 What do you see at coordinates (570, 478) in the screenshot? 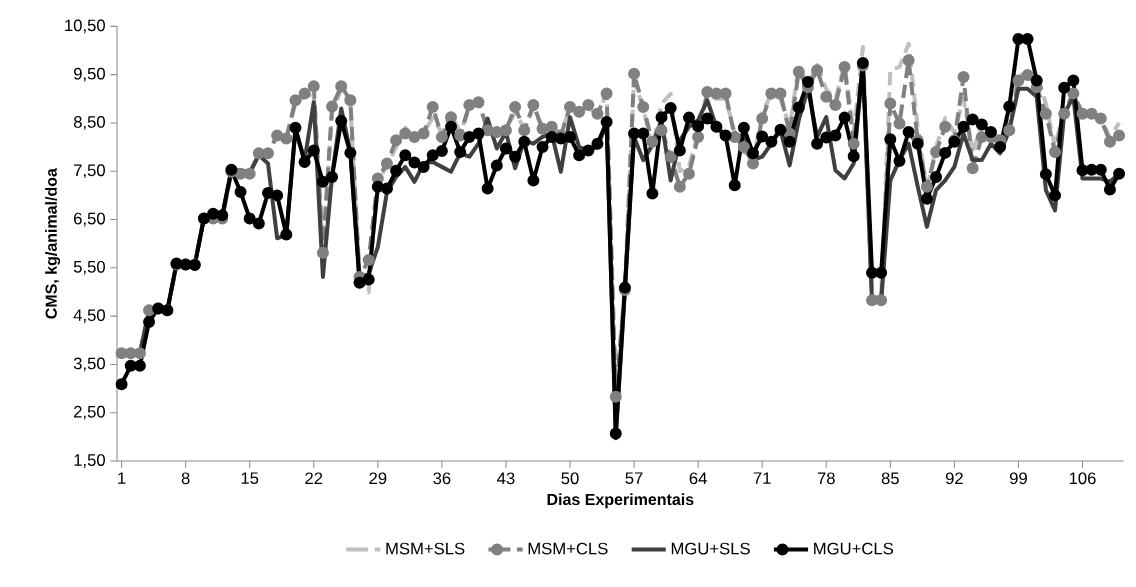
I see `x-tick-label: 50` at bounding box center [570, 478].